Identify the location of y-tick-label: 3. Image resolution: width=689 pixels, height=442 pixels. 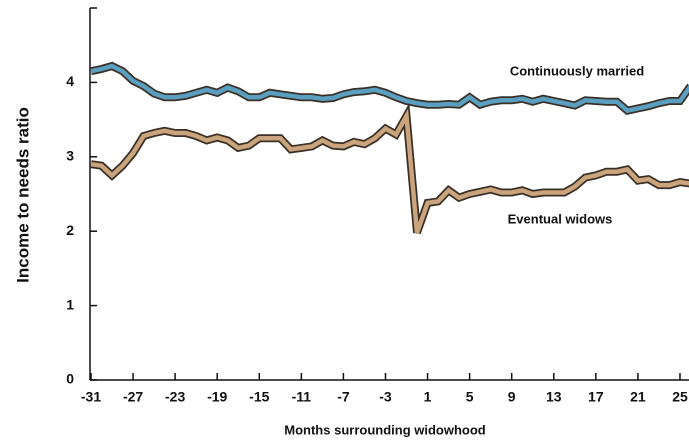
(70, 156).